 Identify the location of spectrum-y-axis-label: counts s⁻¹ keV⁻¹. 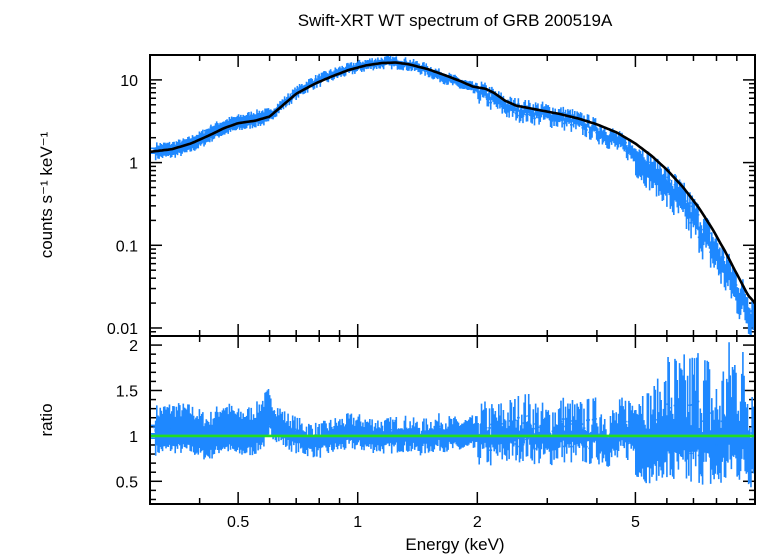
(46, 194).